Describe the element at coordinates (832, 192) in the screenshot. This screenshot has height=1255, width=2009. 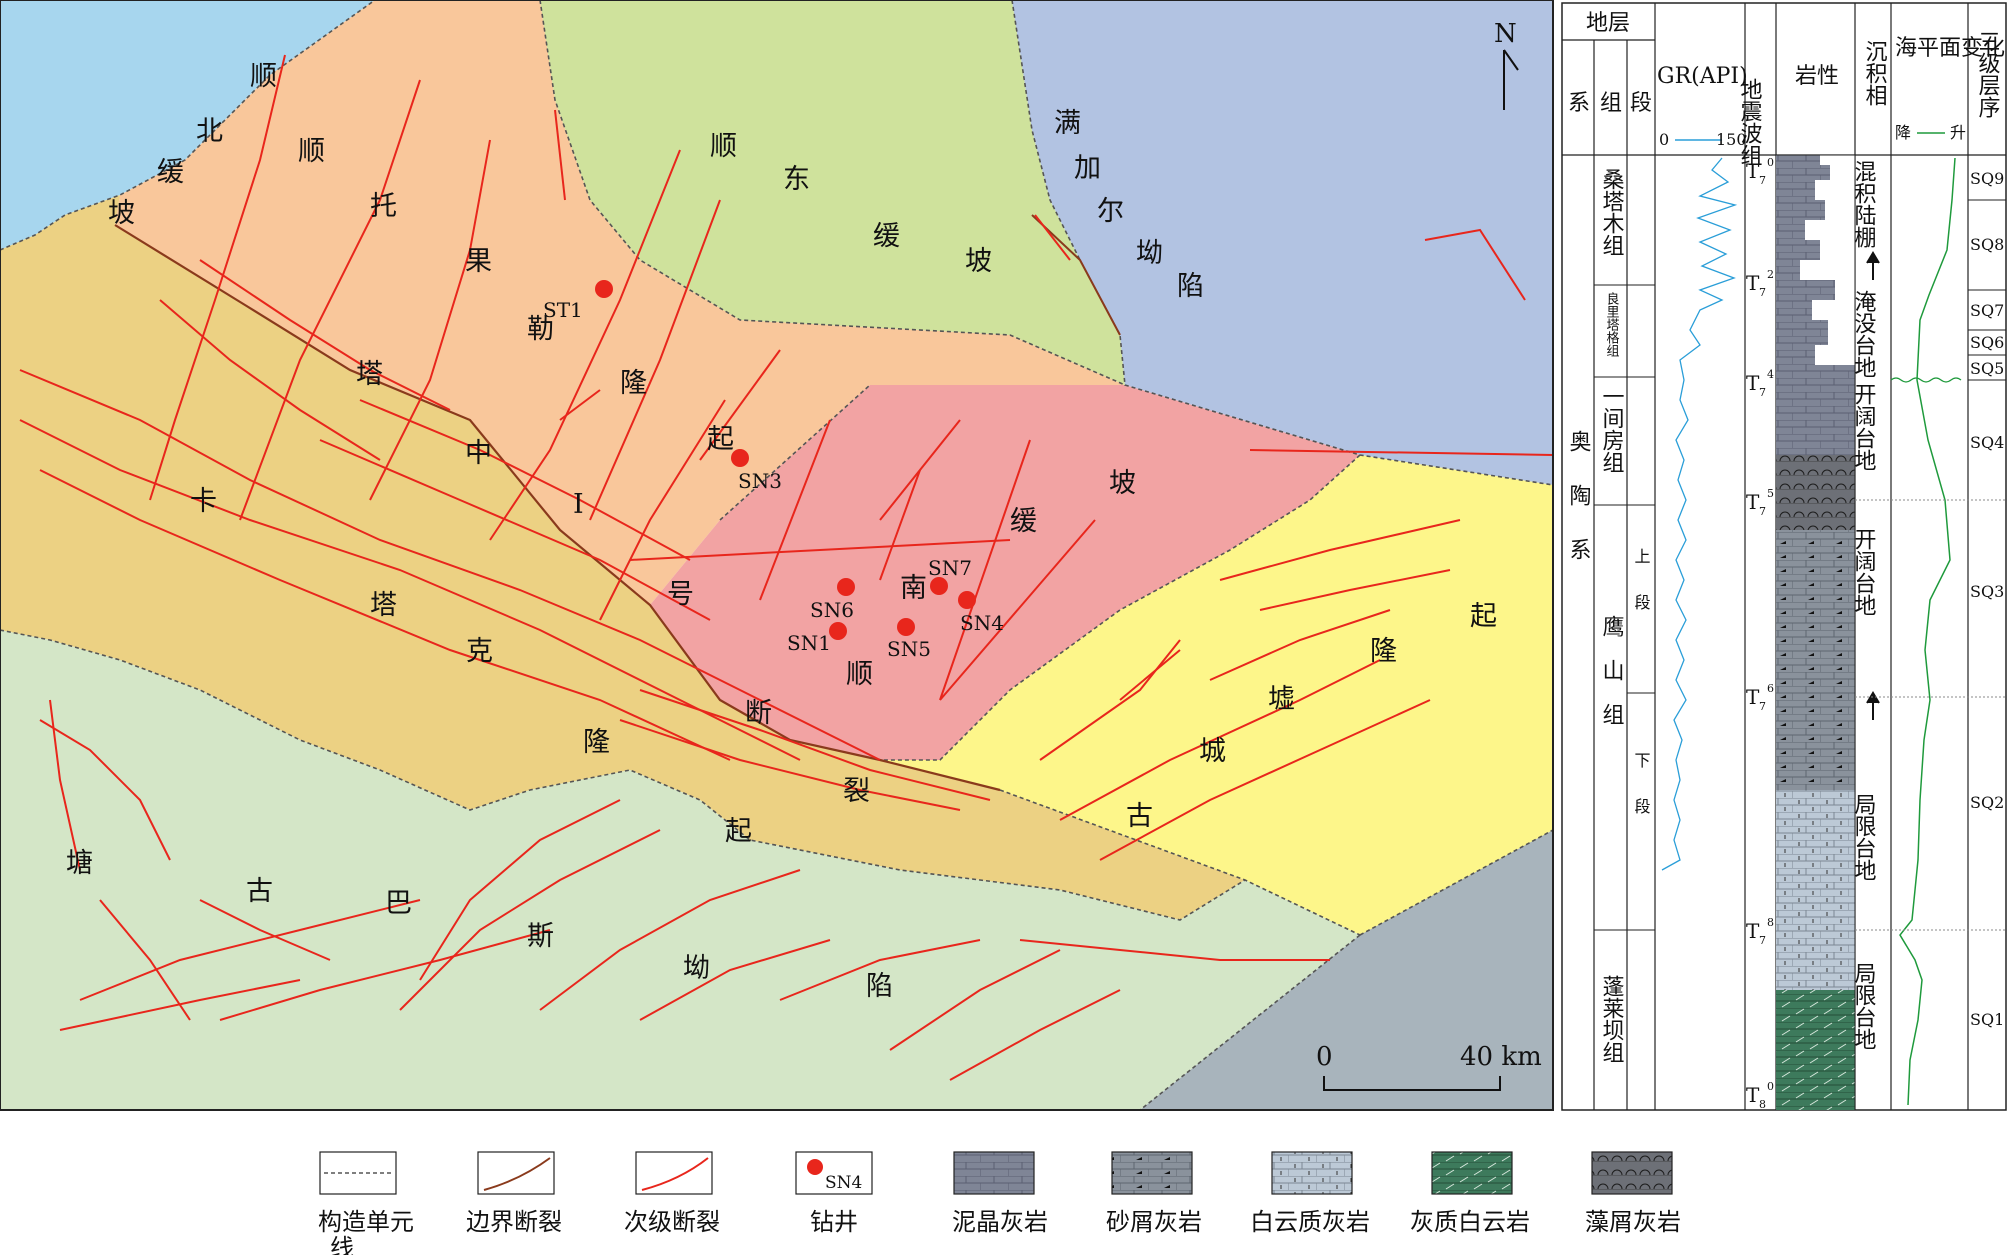
I see `region-shundong-slope` at that location.